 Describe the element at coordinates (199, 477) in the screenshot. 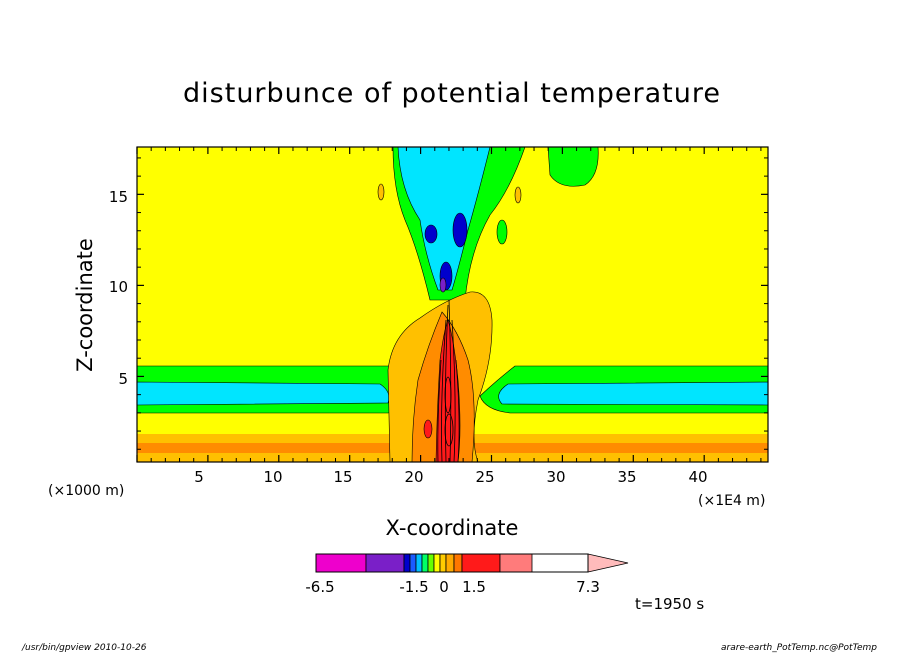

I see `x-tick-label-5: 5` at that location.